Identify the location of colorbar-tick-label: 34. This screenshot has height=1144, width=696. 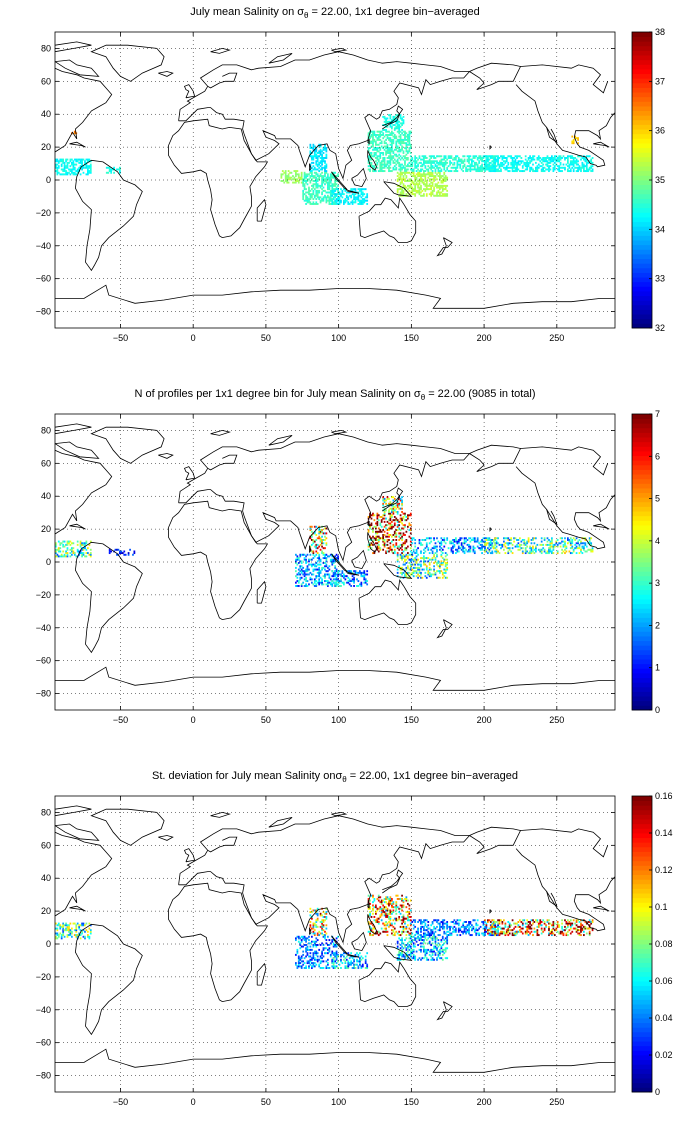
(660, 229).